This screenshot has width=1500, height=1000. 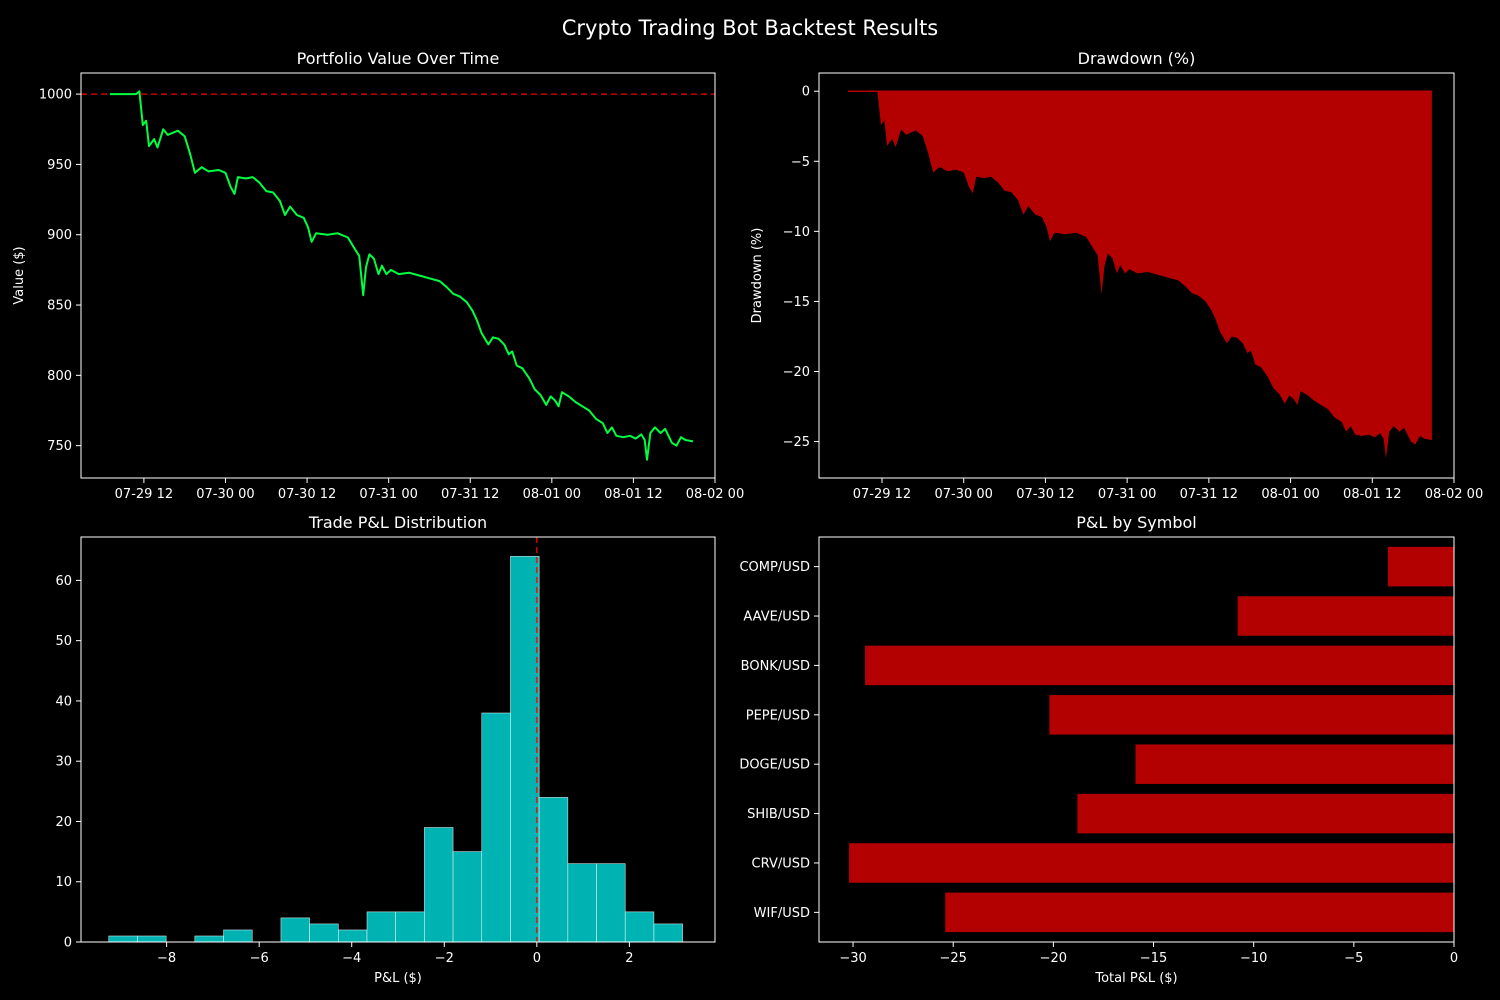 I want to click on symbol-label: PEPE/USD, so click(x=778, y=715).